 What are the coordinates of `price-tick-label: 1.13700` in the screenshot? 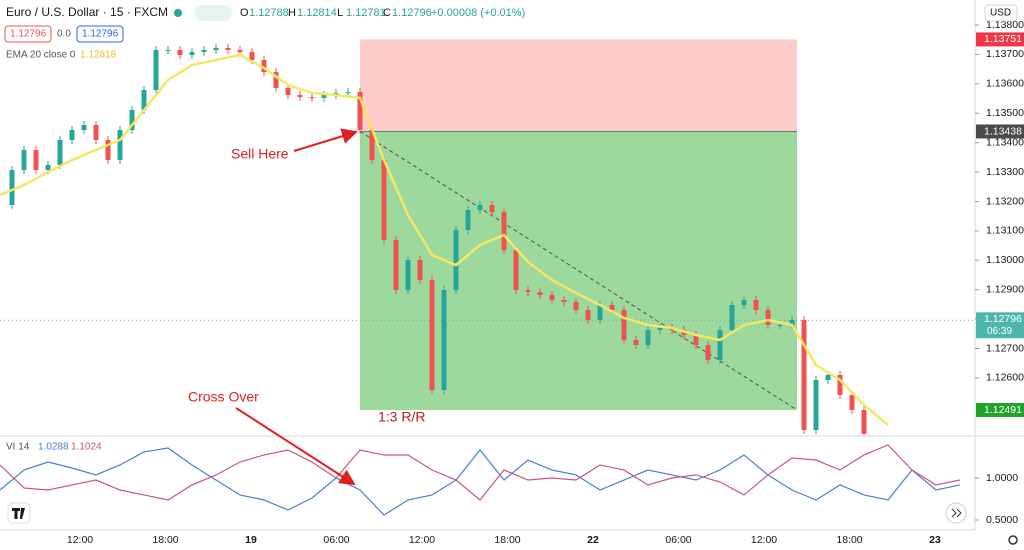 It's located at (1005, 54).